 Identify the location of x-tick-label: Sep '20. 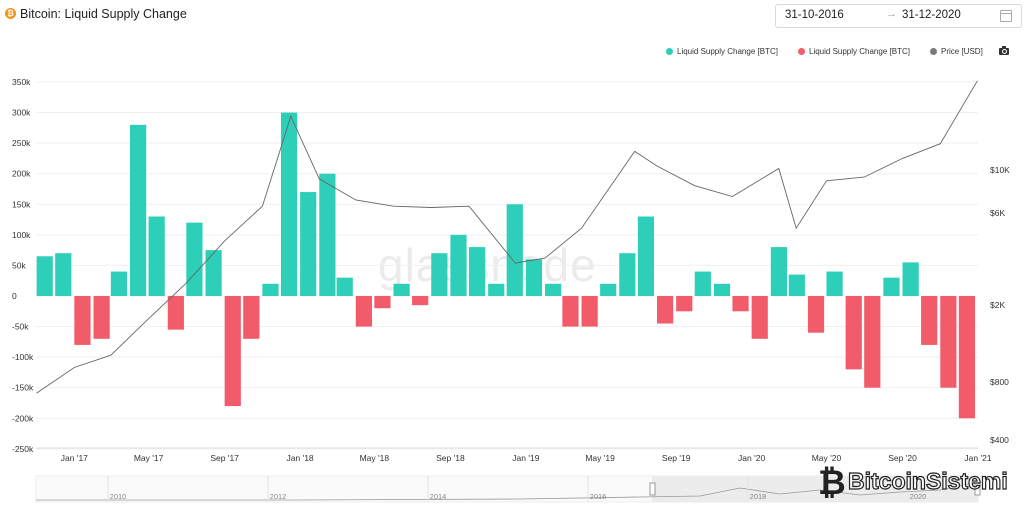
(902, 458).